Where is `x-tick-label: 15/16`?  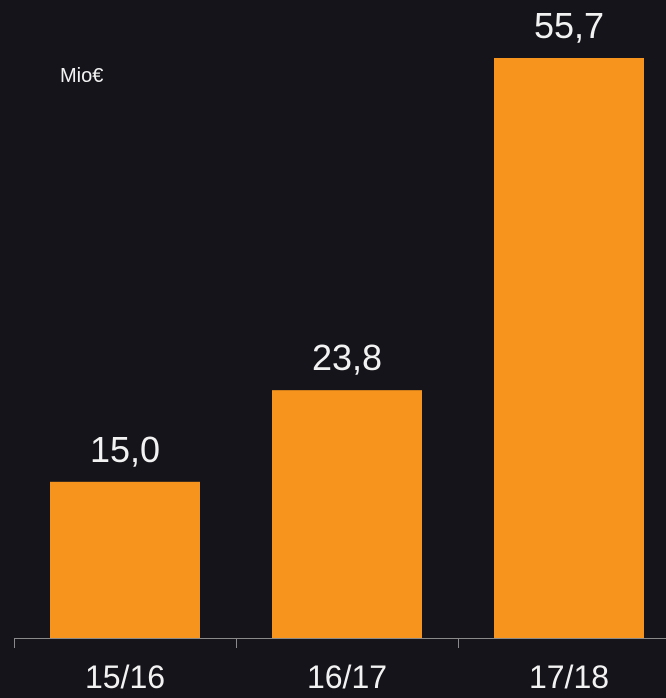 x-tick-label: 15/16 is located at coordinates (125, 677).